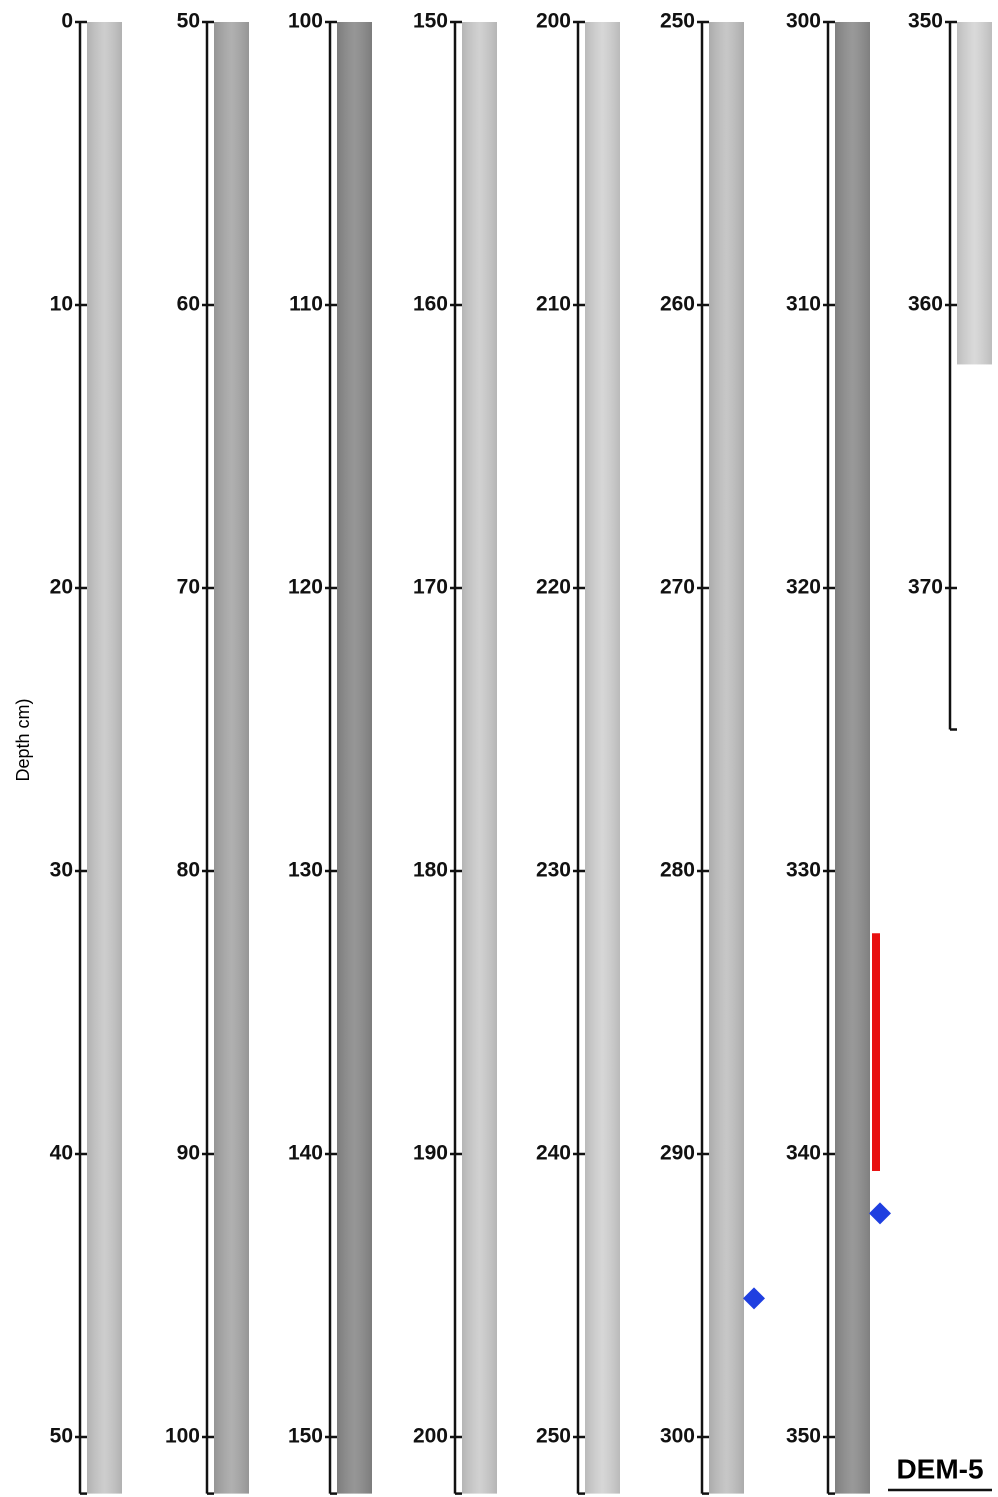  Describe the element at coordinates (553, 304) in the screenshot. I see `y-tick-label: 210` at that location.